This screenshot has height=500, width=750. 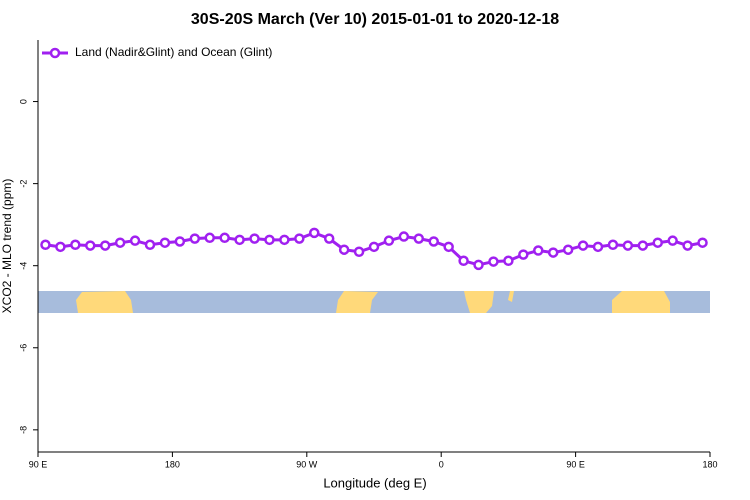 I want to click on x-axis-label: Longitude (deg E), so click(x=374, y=482).